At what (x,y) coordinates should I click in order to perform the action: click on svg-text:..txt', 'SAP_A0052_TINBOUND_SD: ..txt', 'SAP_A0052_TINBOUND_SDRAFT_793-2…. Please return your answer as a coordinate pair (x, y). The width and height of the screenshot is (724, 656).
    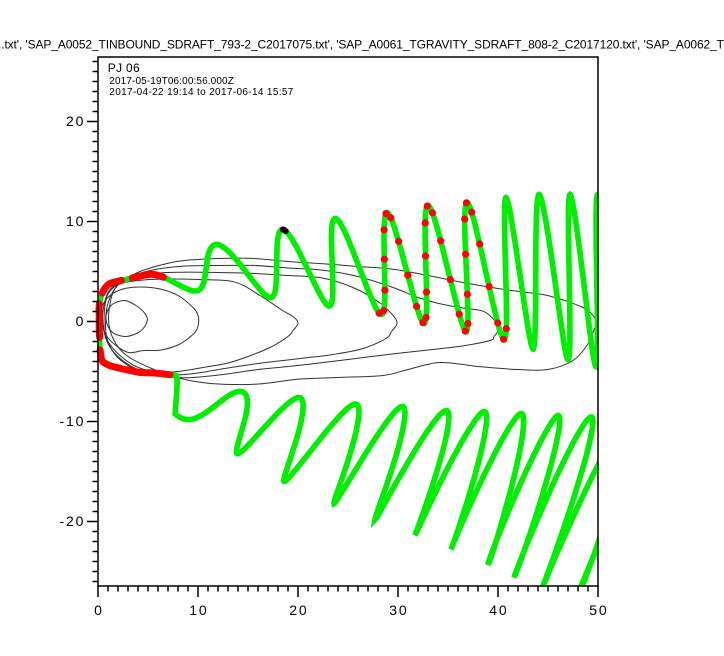
    Looking at the image, I should click on (362, 44).